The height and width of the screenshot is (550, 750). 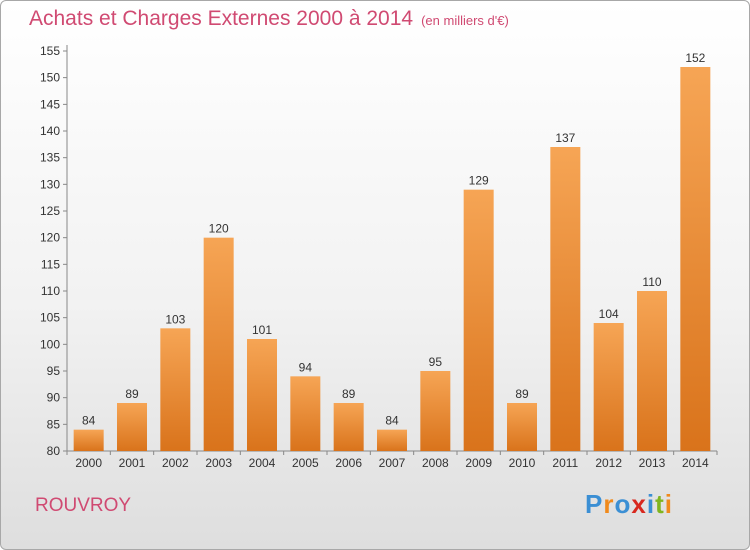 I want to click on bar-2002, so click(x=175, y=389).